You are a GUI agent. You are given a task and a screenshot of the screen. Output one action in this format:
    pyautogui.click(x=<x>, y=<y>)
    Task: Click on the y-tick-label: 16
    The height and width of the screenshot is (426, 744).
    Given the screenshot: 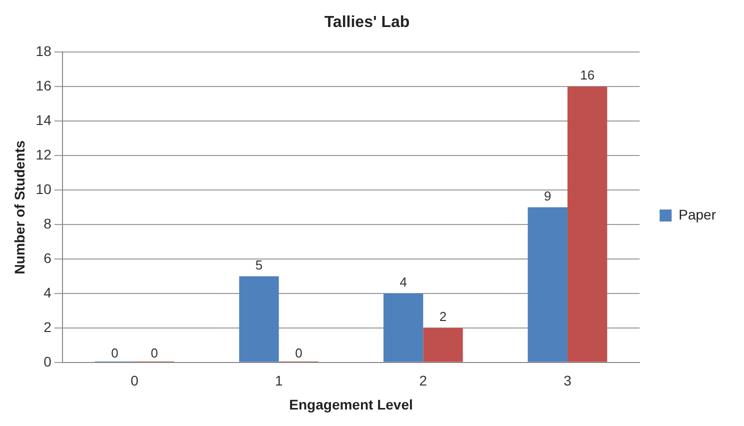 What is the action you would take?
    pyautogui.click(x=44, y=86)
    